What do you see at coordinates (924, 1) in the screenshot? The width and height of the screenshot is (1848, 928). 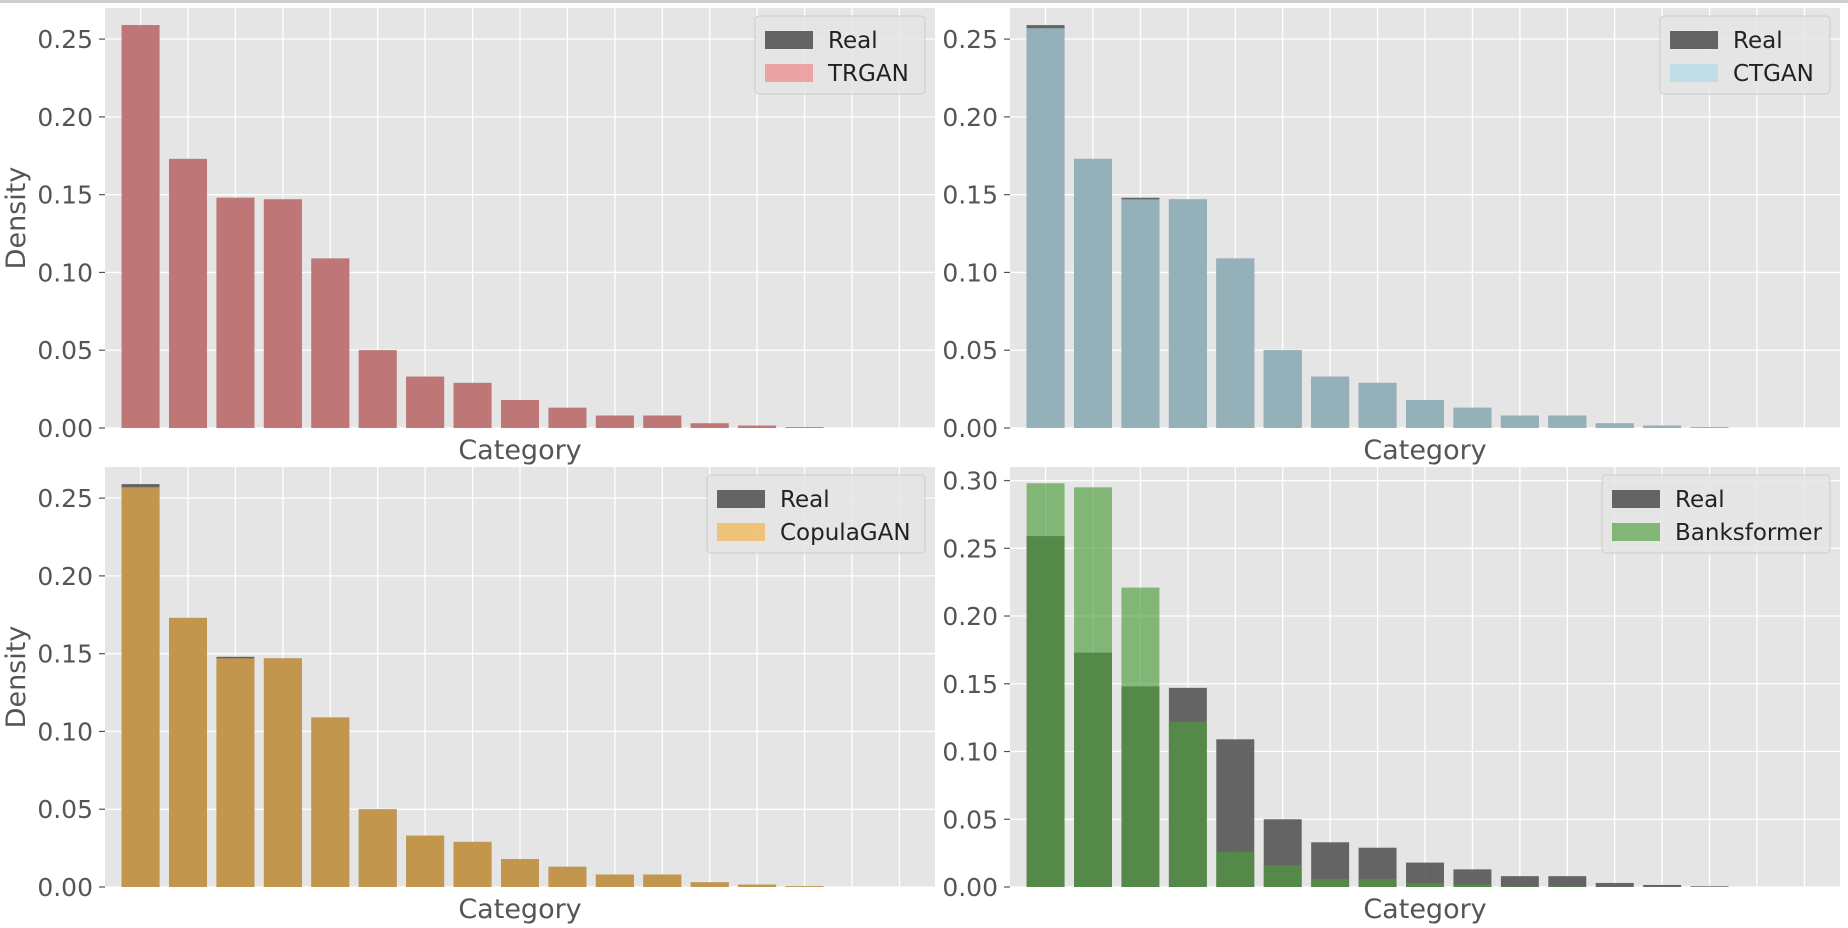 I see `top-border` at bounding box center [924, 1].